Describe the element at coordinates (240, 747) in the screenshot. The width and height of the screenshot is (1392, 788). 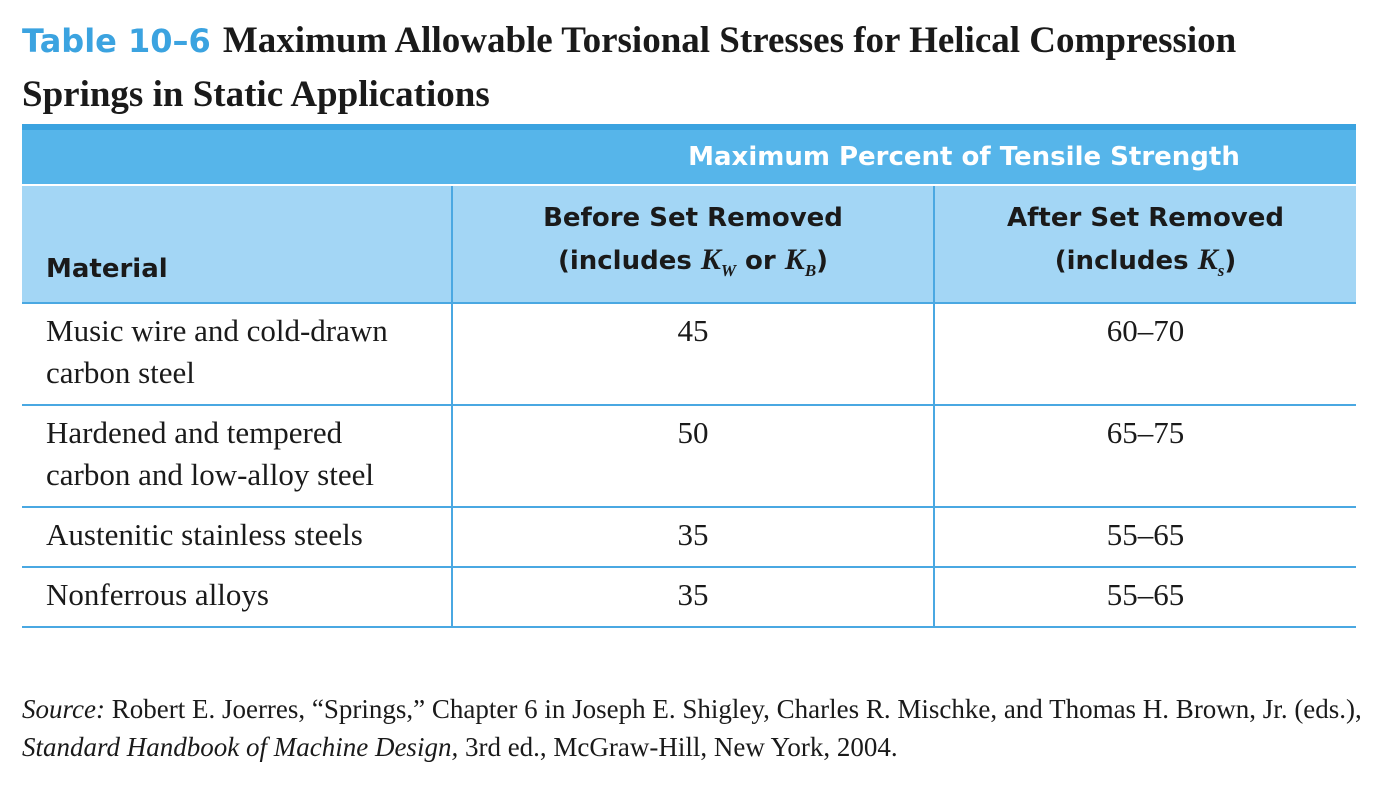
I see `source-book-title: Standard Handbook of Machine Design,` at that location.